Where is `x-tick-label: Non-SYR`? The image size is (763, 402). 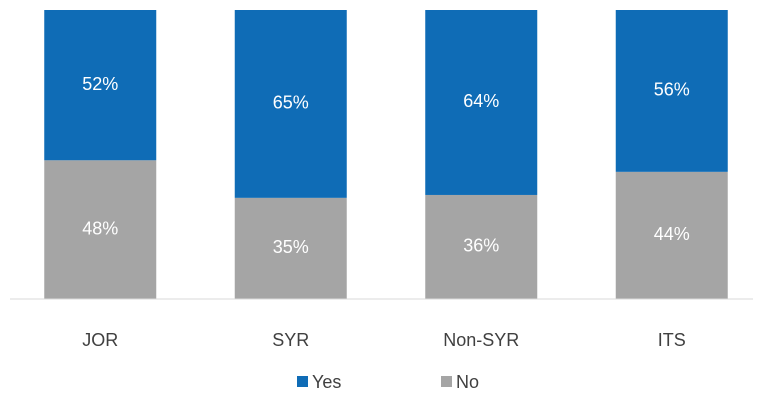
x-tick-label: Non-SYR is located at coordinates (481, 340).